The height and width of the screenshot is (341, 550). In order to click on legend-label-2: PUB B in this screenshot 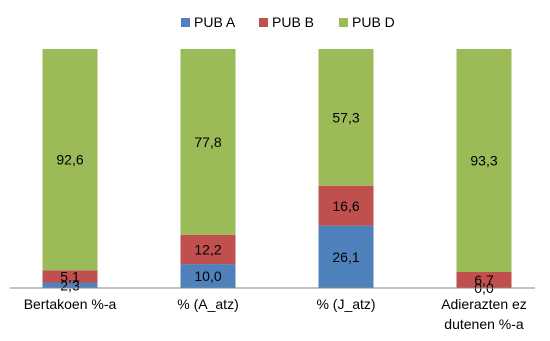, I will do `click(293, 22)`.